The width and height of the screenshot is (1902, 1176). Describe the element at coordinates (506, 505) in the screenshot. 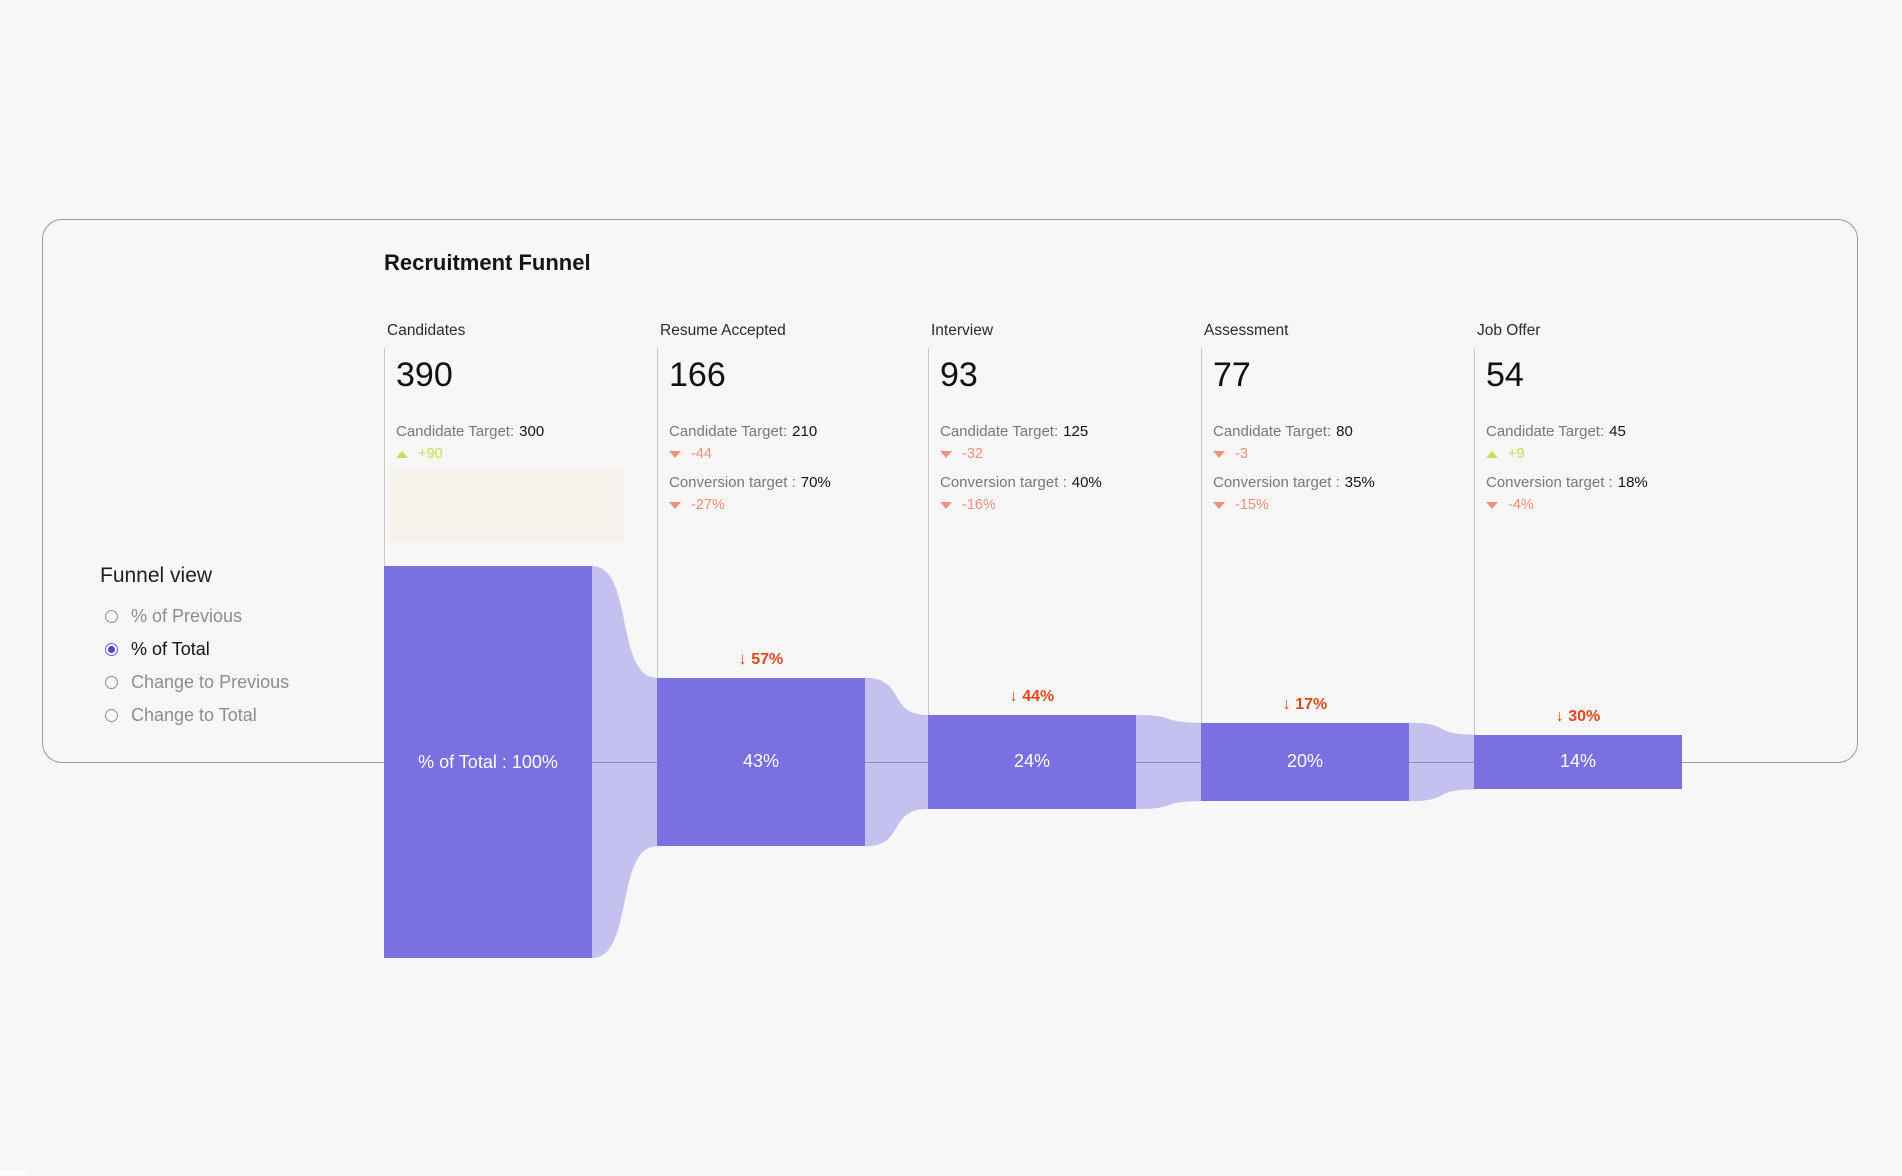

I see `placeholder-box` at that location.